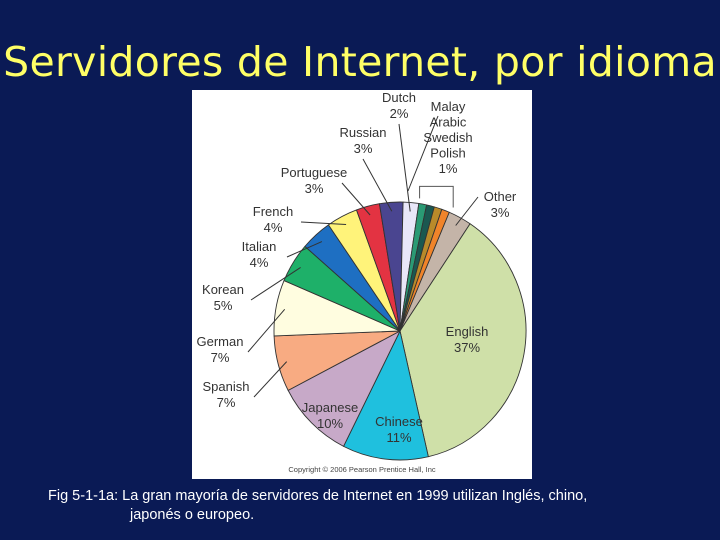  I want to click on label-value-chinese: 11%, so click(398, 437).